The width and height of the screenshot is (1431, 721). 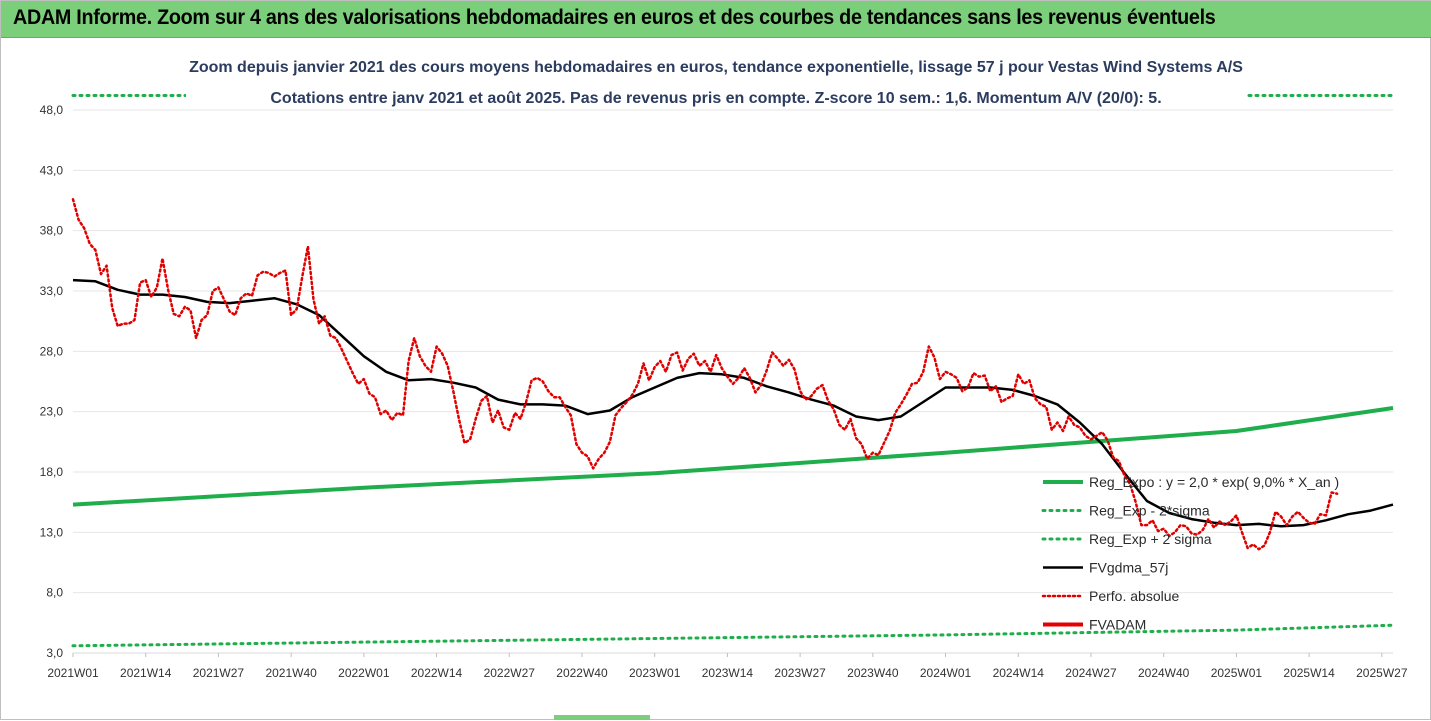 What do you see at coordinates (1214, 482) in the screenshot?
I see `legend-label: Reg_Expo : y = 2,0 * exp( 9,0% * X_an )` at bounding box center [1214, 482].